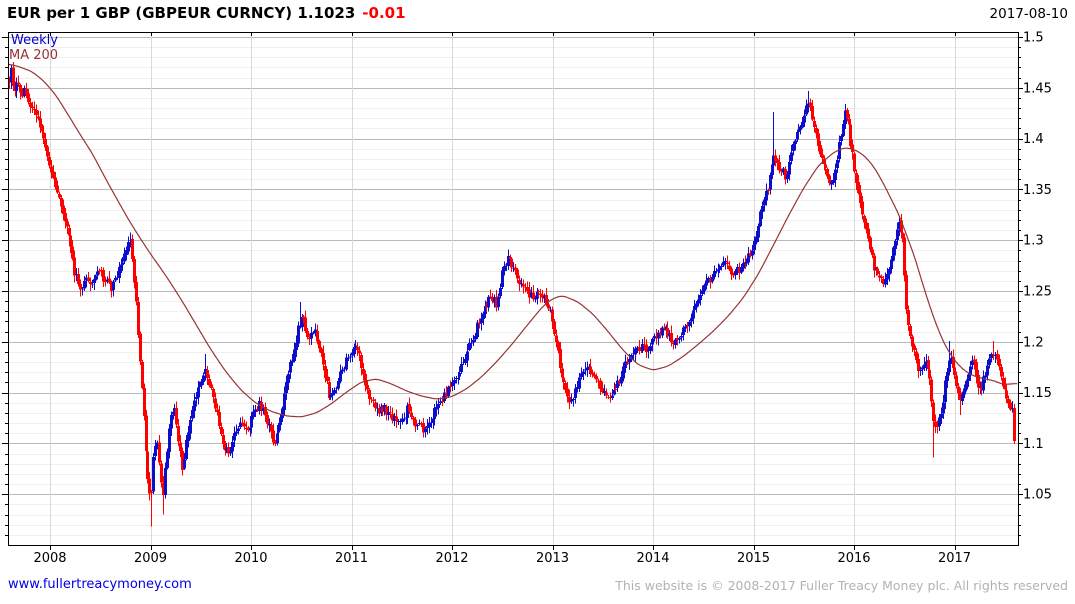  What do you see at coordinates (1028, 14) in the screenshot?
I see `chart-date: 2017-08-10` at bounding box center [1028, 14].